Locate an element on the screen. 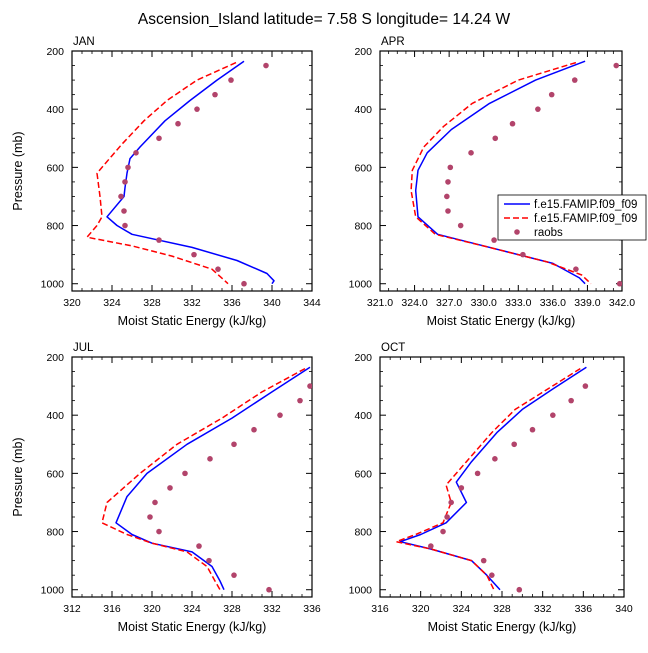  legend-label-model1: f.e15.FAMIP.f09_f09 is located at coordinates (585, 205).